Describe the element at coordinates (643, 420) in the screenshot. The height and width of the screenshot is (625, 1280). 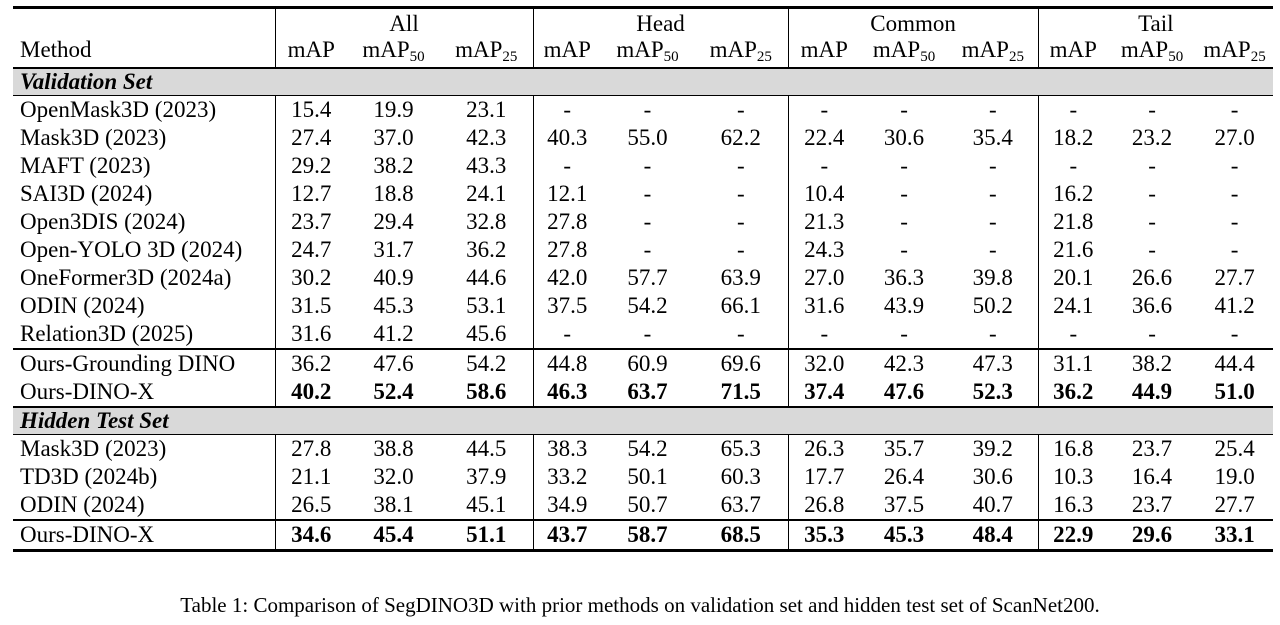
I see `section-header-row: Hidden Test Set` at that location.